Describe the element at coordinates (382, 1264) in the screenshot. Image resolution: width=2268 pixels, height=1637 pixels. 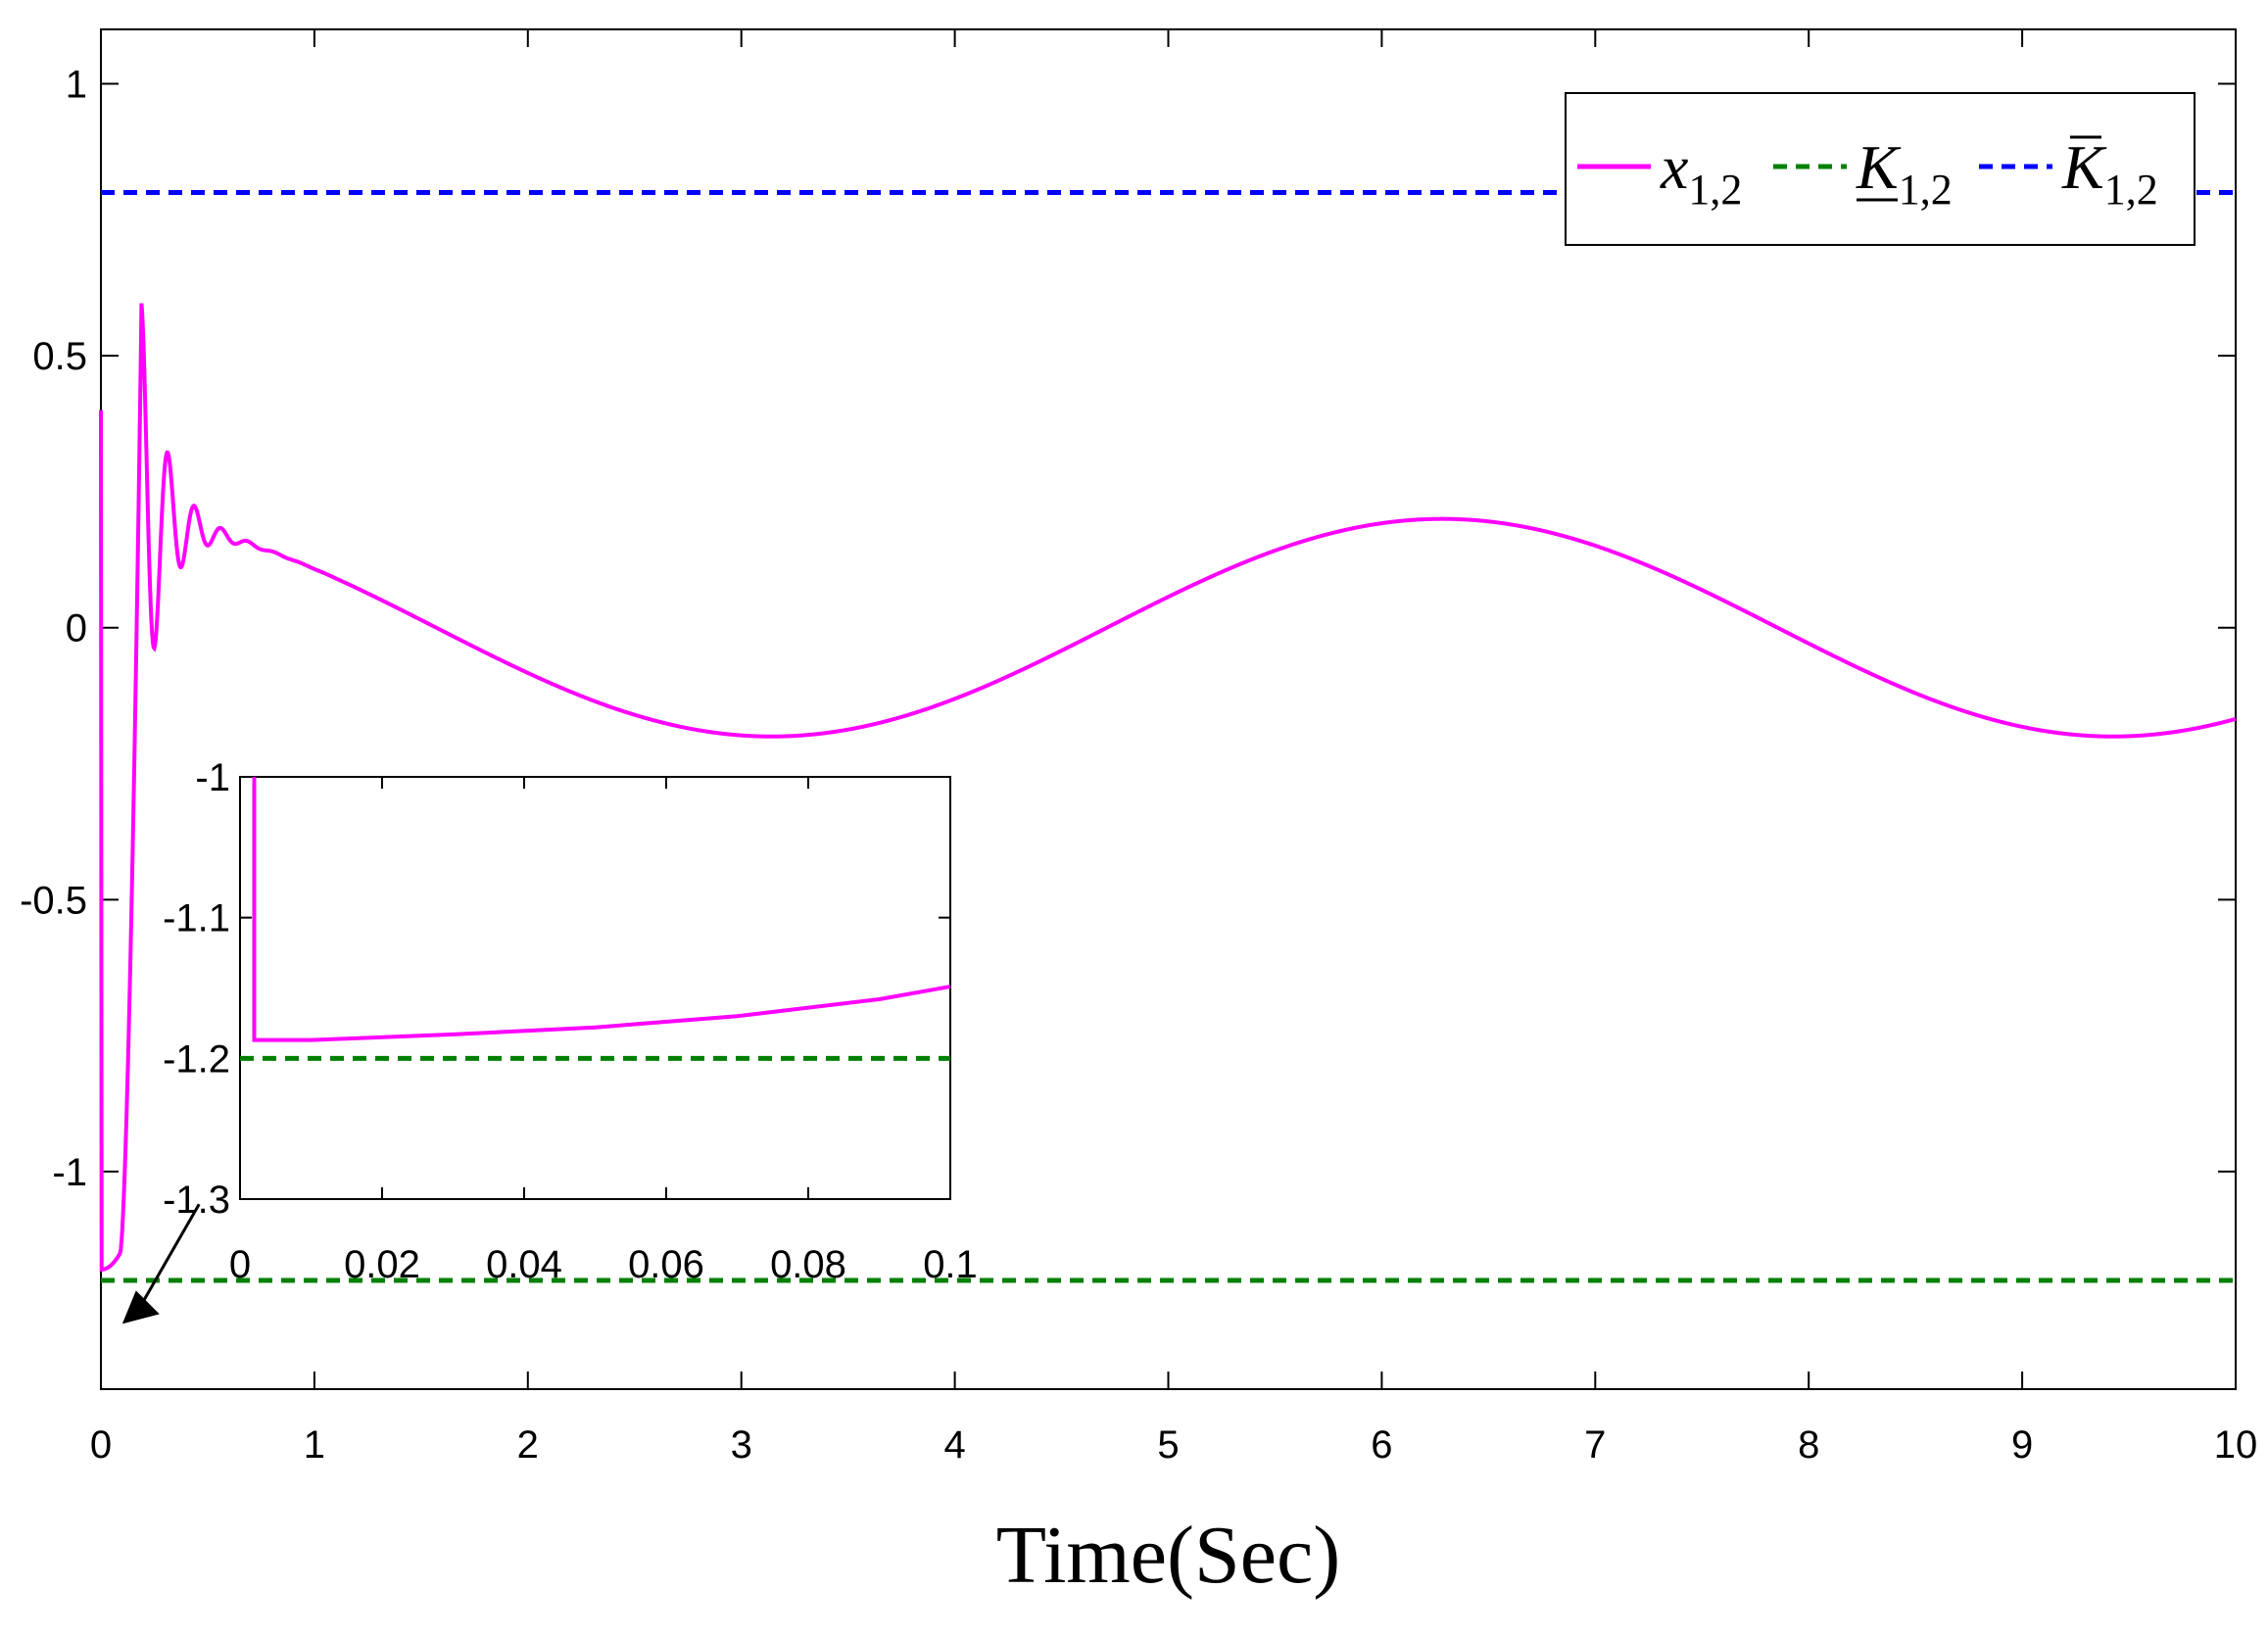
I see `inset-x-tick-label: 0.02` at that location.